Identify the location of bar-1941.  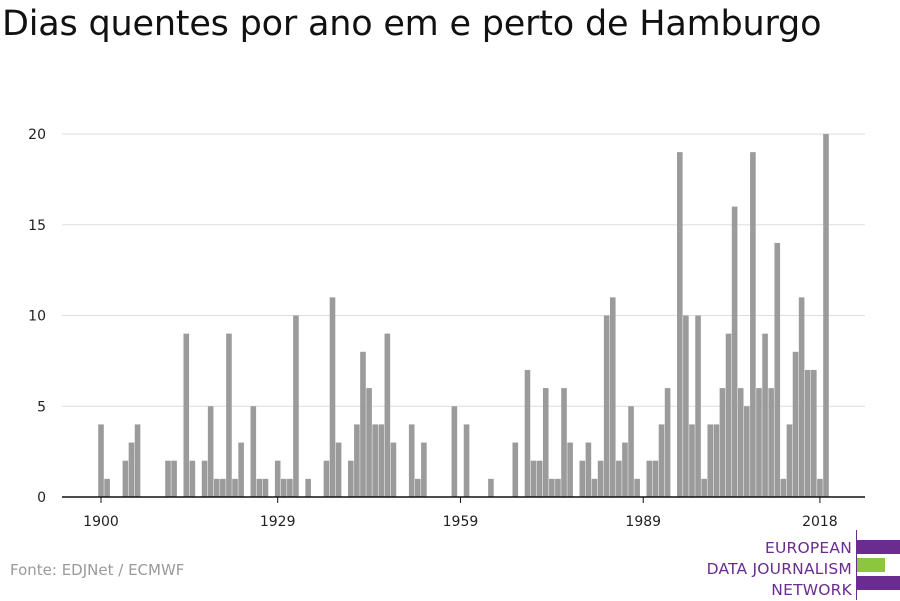
(350, 478).